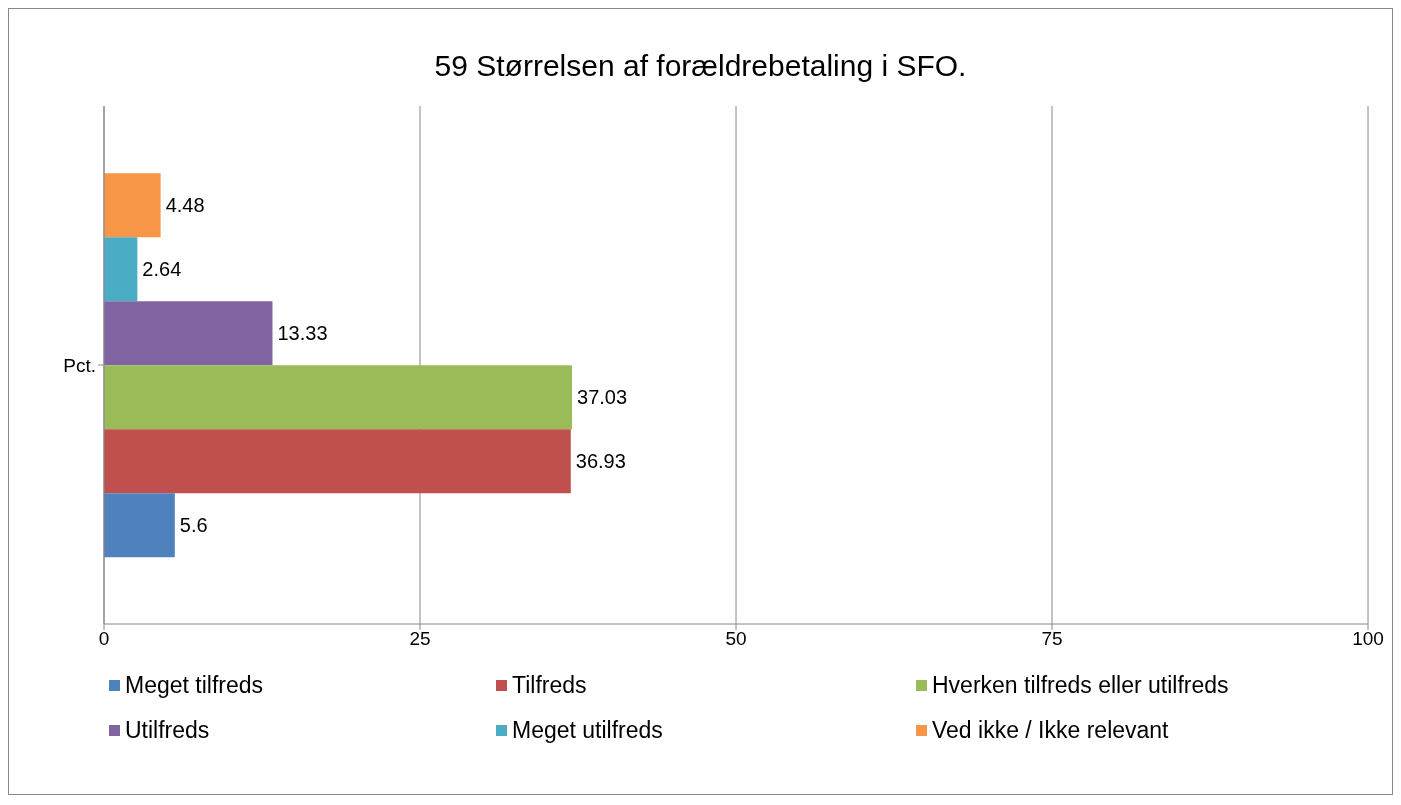 The height and width of the screenshot is (805, 1401). What do you see at coordinates (1080, 685) in the screenshot?
I see `legend-label: Hverken tilfreds eller utilfreds` at bounding box center [1080, 685].